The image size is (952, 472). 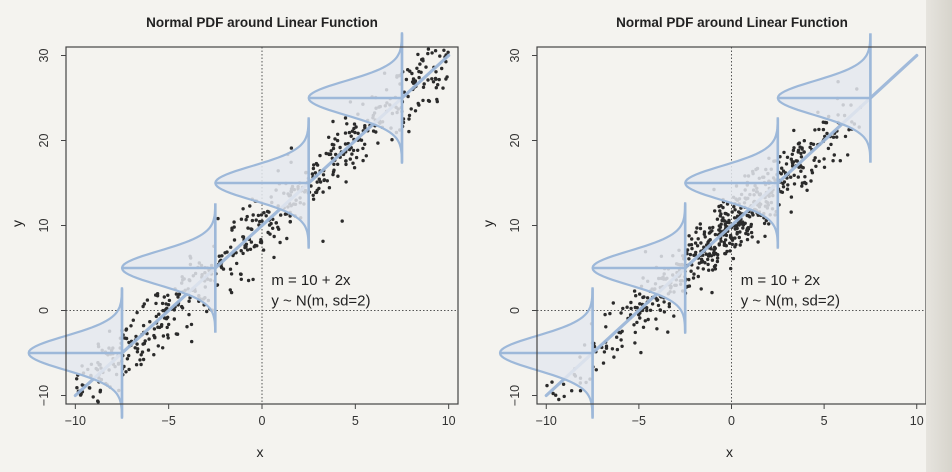 What do you see at coordinates (75, 421) in the screenshot?
I see `x-tick-label: −10` at bounding box center [75, 421].